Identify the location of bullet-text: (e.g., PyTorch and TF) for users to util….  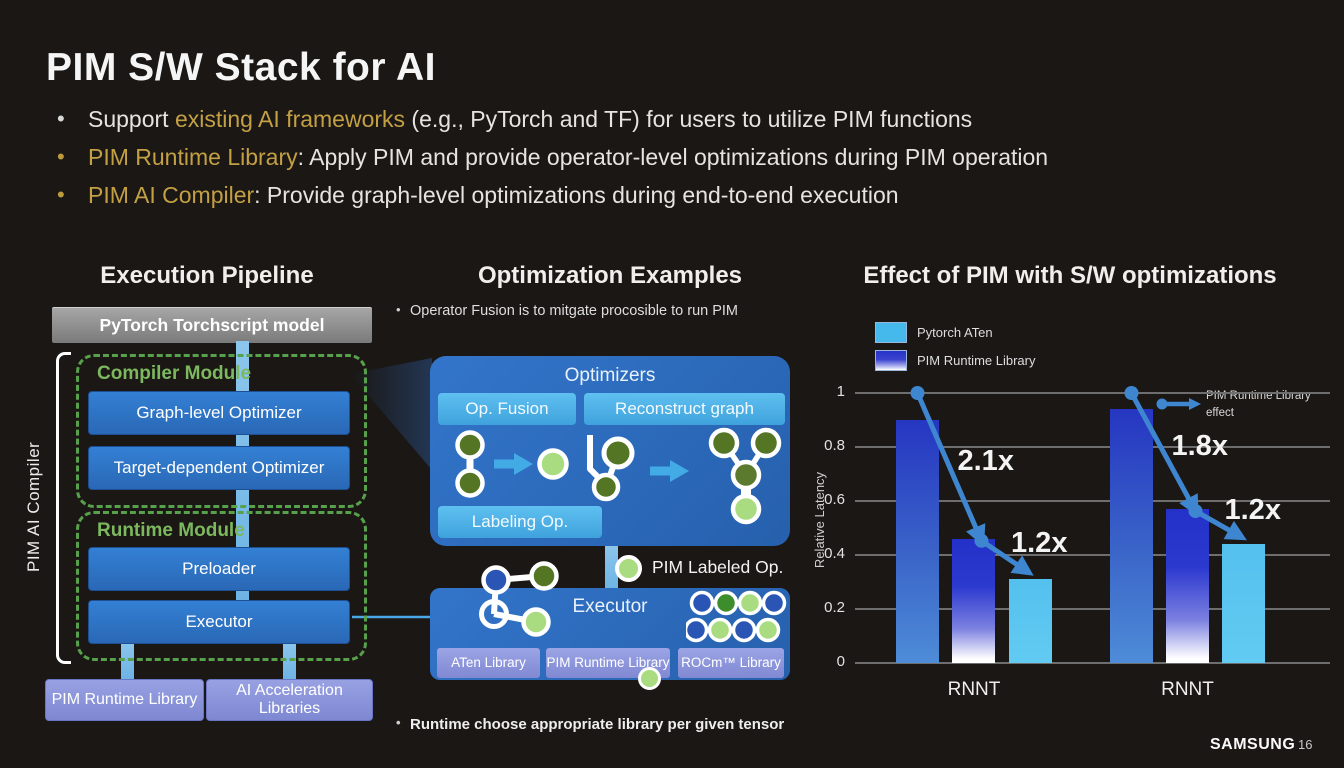
(689, 119).